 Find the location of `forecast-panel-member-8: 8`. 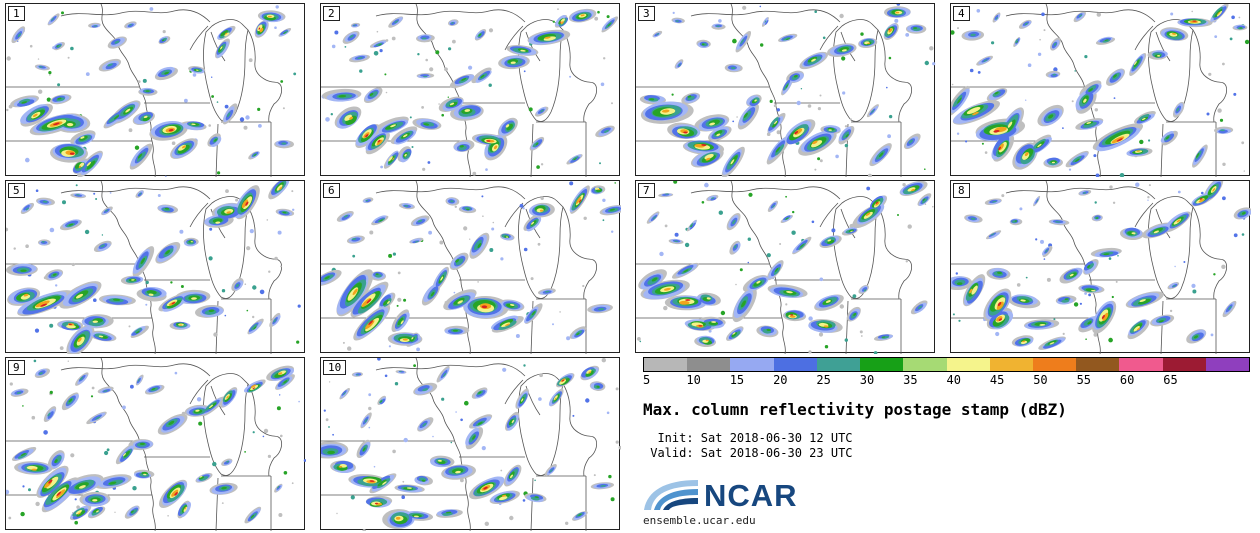

forecast-panel-member-8: 8 is located at coordinates (1100, 267).